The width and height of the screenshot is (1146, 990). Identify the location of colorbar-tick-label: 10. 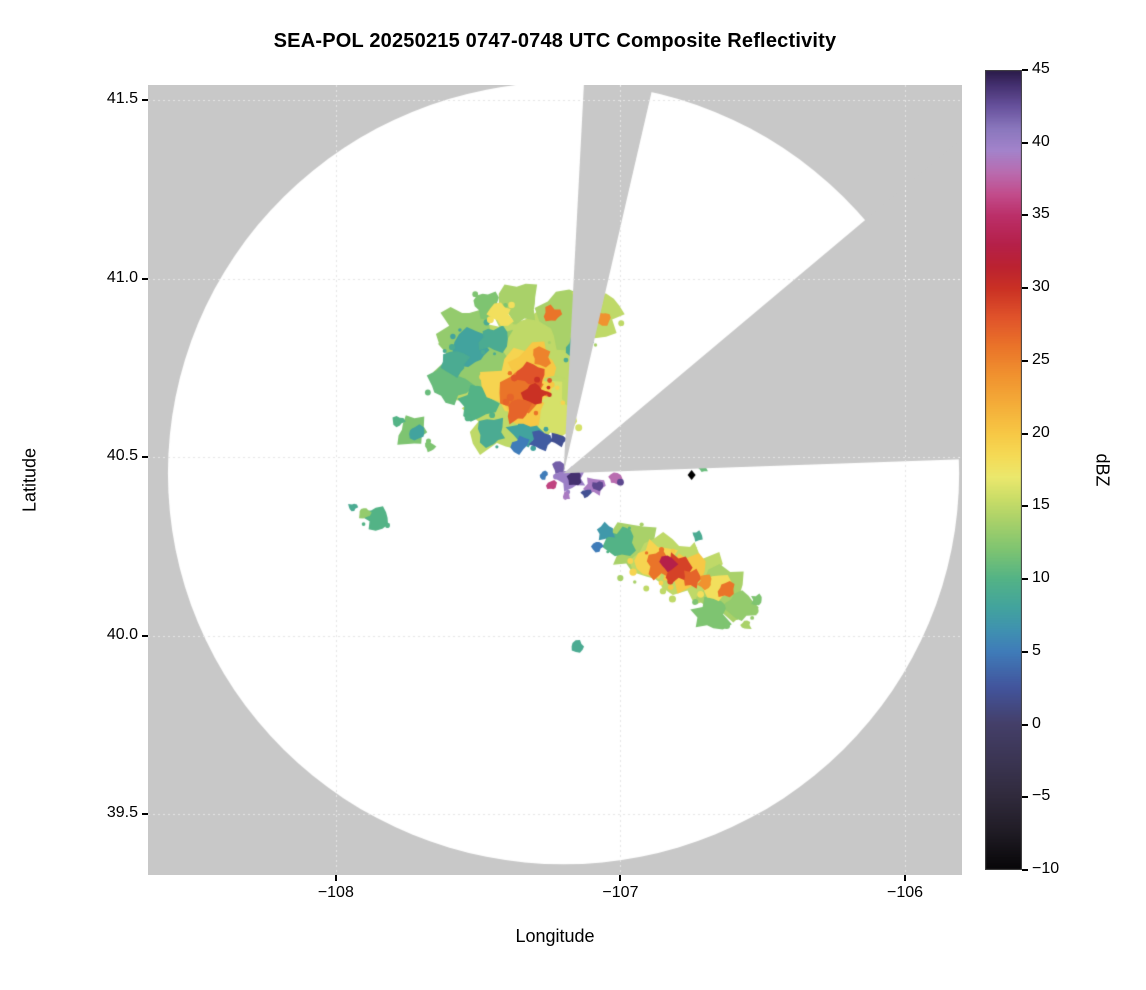
(1041, 578).